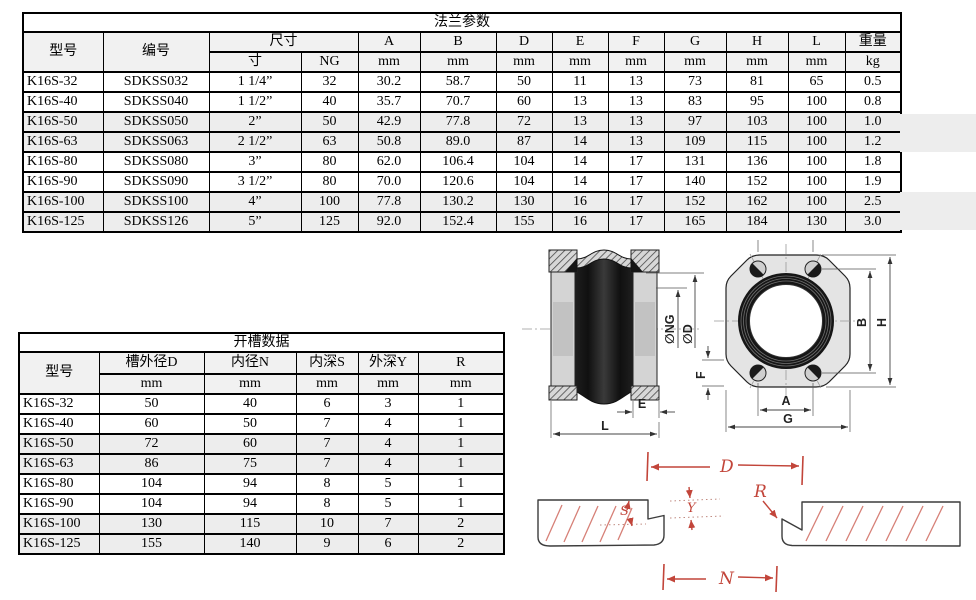  I want to click on left-flange-shade, so click(563, 329).